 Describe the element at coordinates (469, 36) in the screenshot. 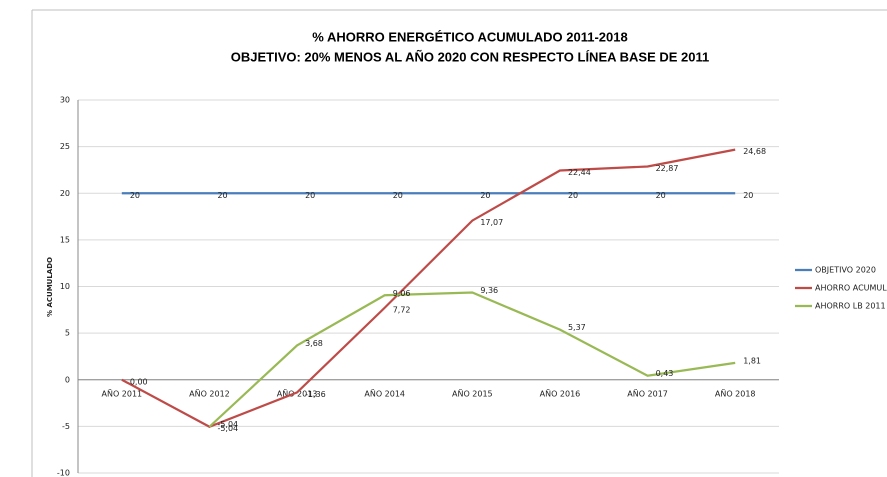

I see `chart-title: % AHORRO ENERGÉTICO ACUMULADO 2011-2018` at that location.